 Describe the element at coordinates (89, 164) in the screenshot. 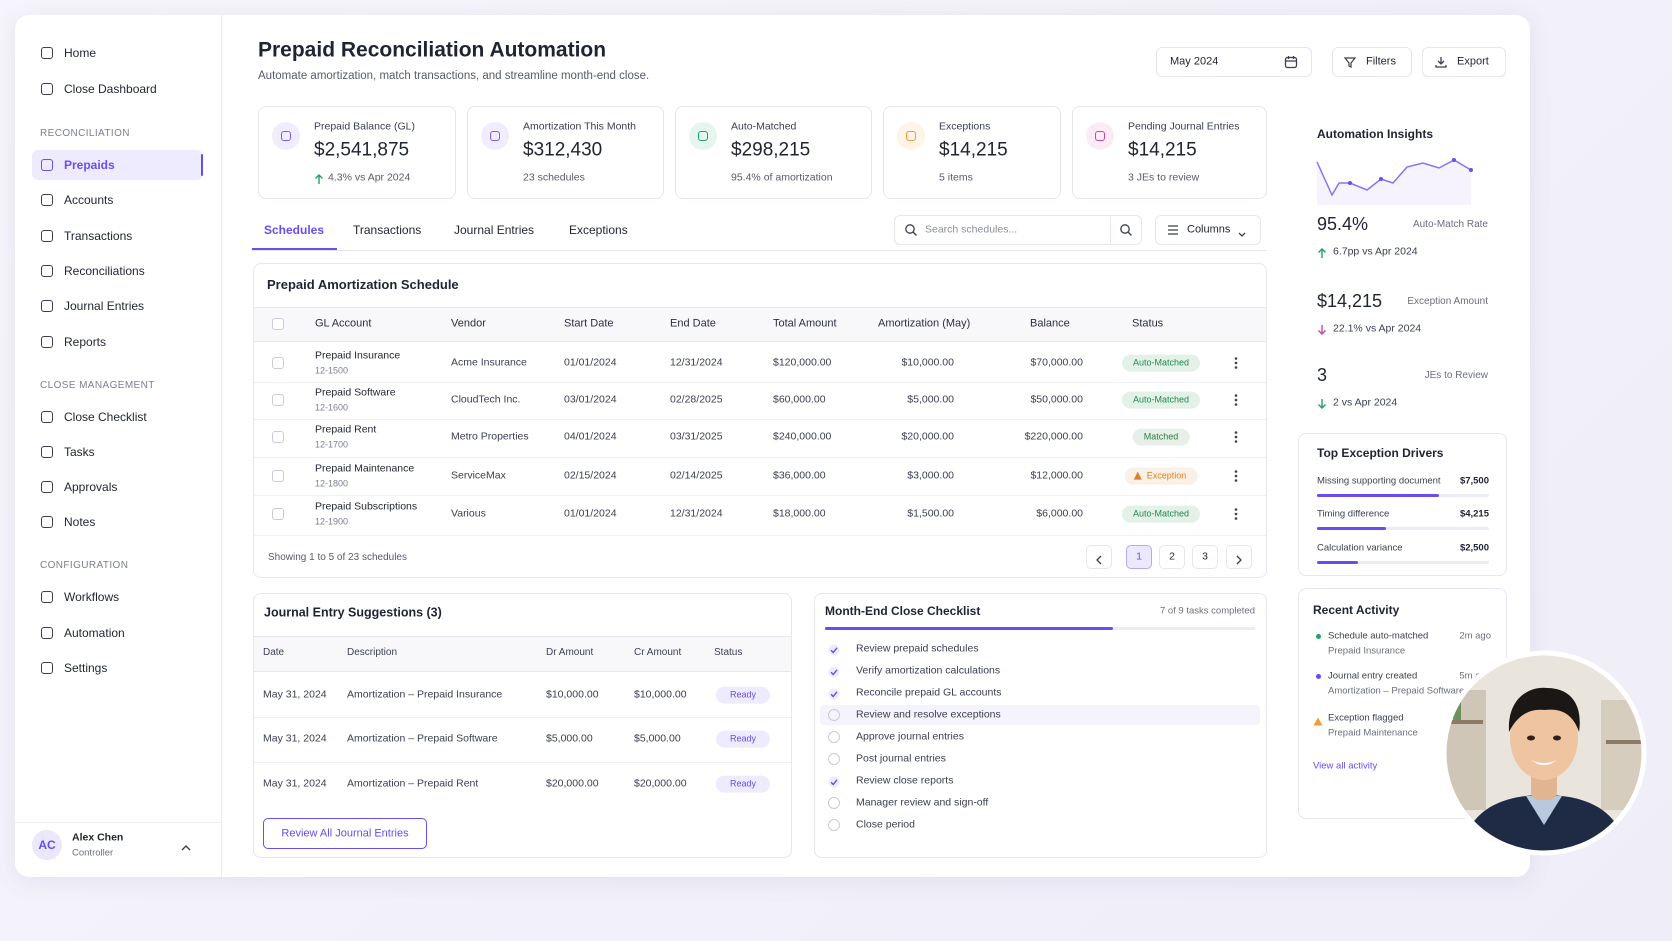

I see `nav-item: Prepaids` at that location.